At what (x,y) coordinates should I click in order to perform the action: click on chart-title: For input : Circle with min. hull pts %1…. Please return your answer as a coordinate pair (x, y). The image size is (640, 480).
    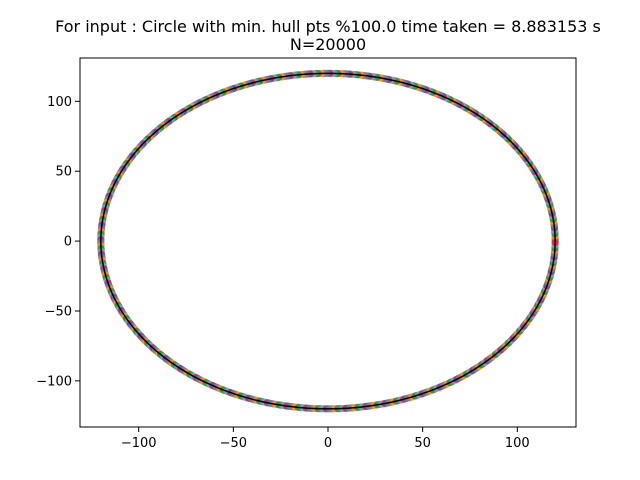
    Looking at the image, I should click on (328, 26).